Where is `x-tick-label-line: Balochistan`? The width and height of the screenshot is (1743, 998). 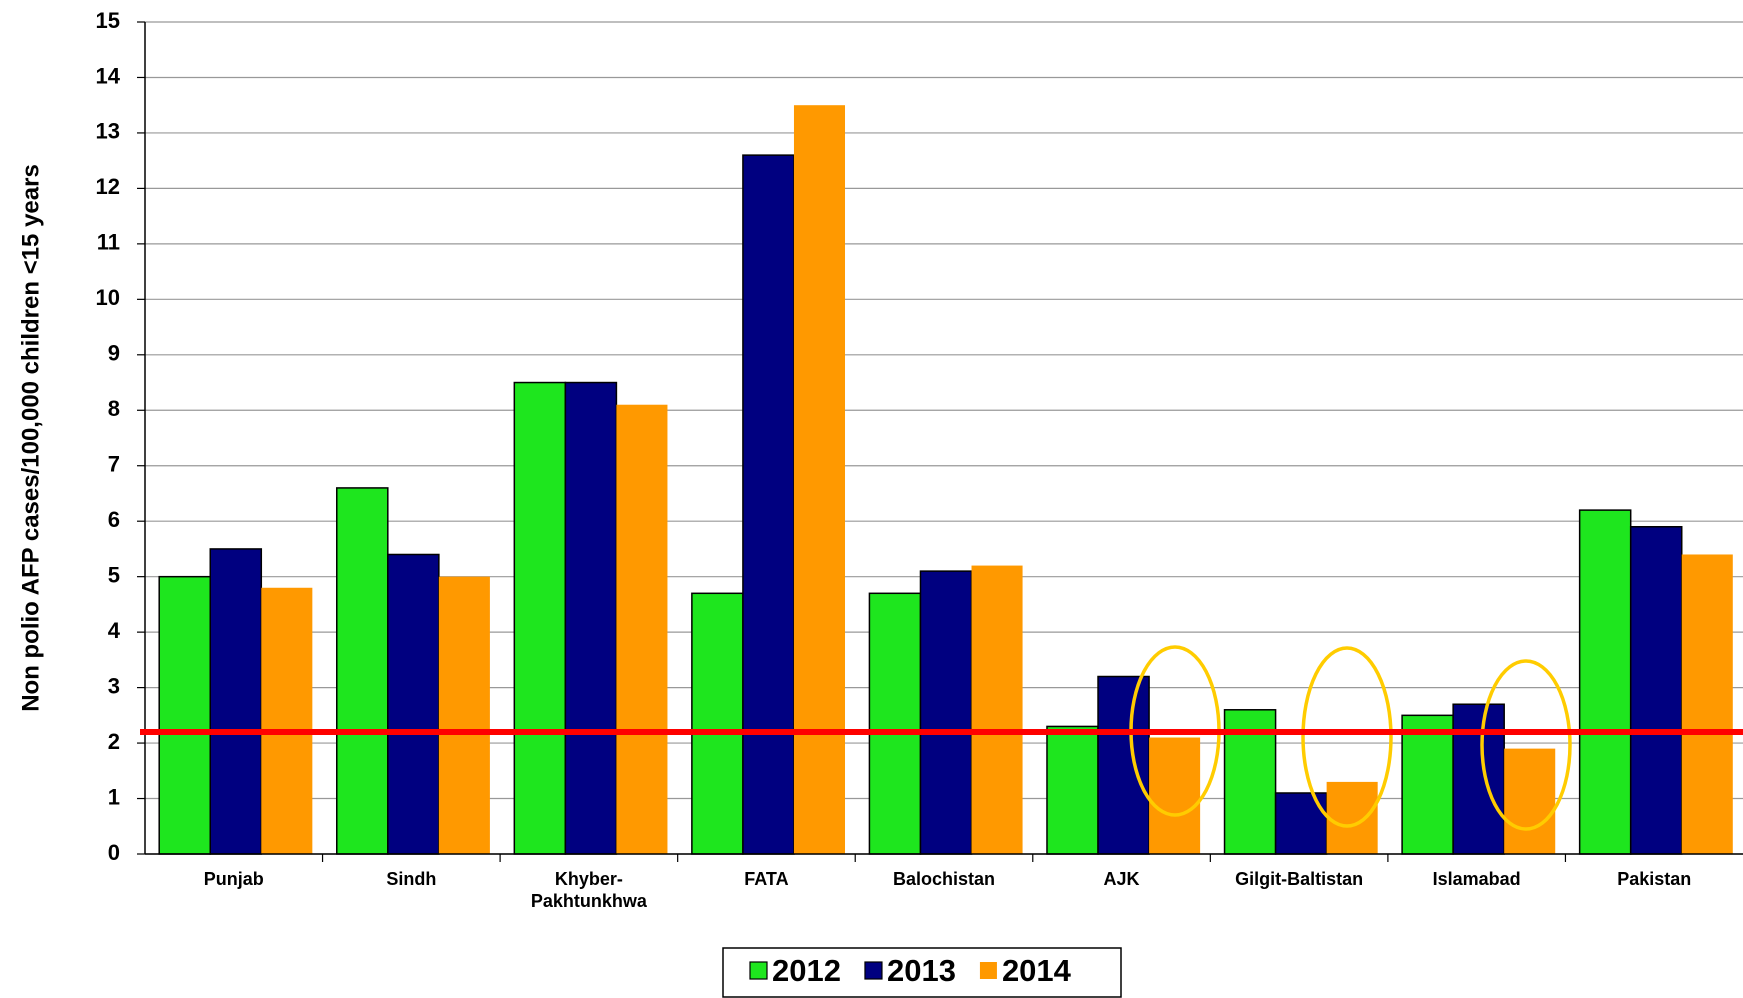 x-tick-label-line: Balochistan is located at coordinates (944, 879).